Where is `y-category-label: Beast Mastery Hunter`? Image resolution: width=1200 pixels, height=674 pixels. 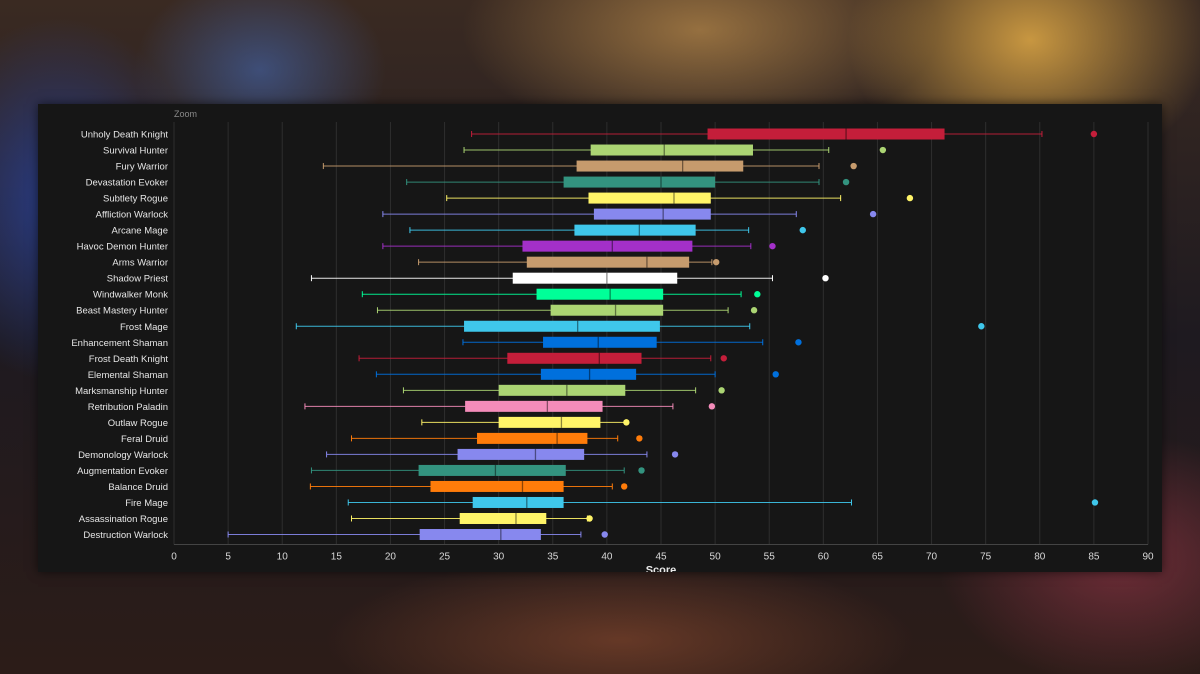
y-category-label: Beast Mastery Hunter is located at coordinates (122, 311).